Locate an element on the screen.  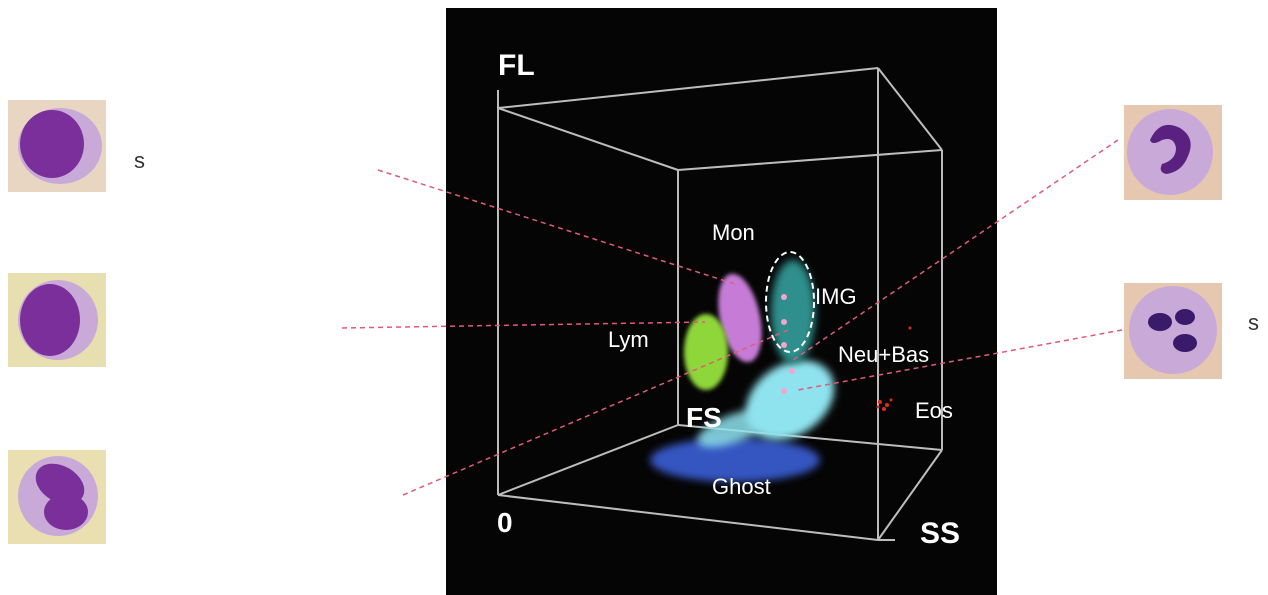
cloud-mon is located at coordinates (740, 318).